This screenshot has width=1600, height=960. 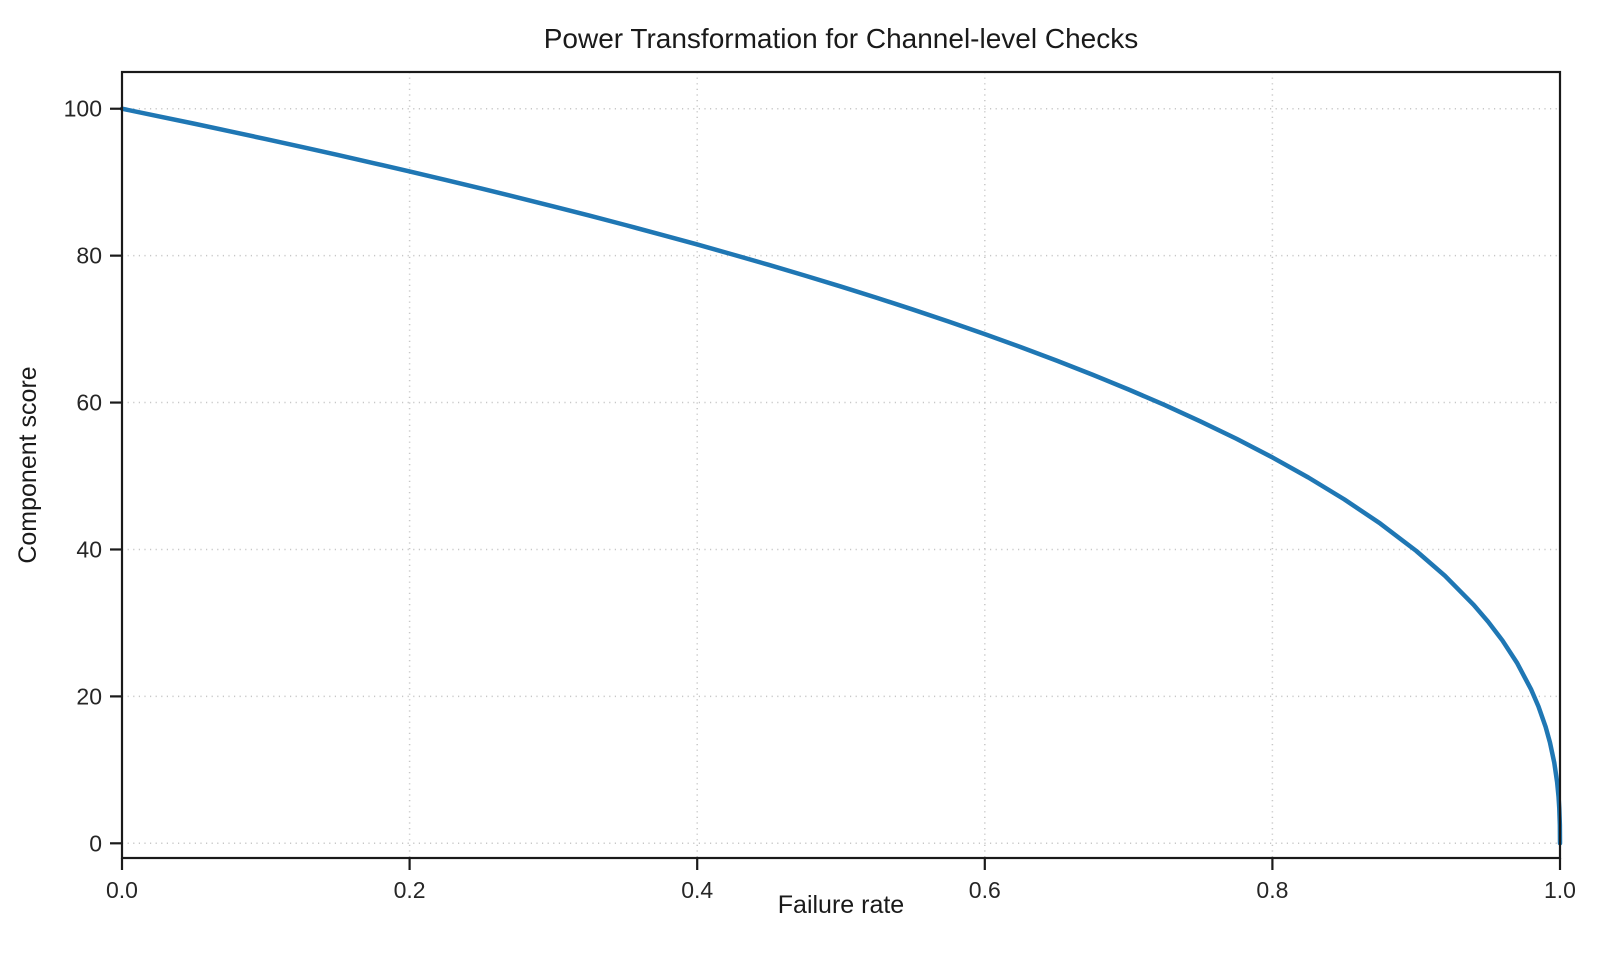 What do you see at coordinates (28, 464) in the screenshot?
I see `y-axis-label: Component score` at bounding box center [28, 464].